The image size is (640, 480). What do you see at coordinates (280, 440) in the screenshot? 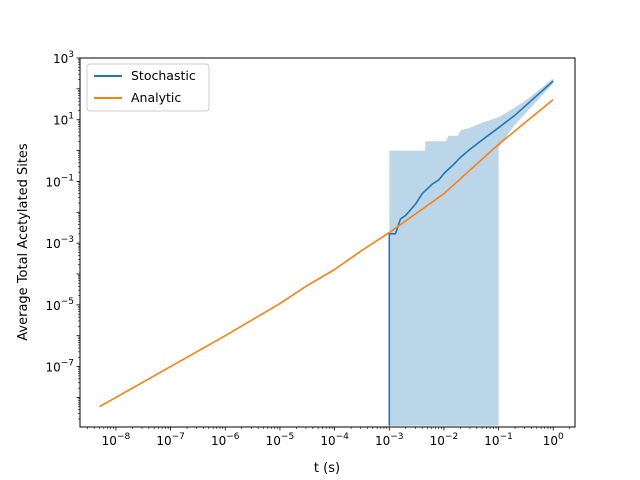
I see `x-tick-label: 10⁻⁵` at bounding box center [280, 440].